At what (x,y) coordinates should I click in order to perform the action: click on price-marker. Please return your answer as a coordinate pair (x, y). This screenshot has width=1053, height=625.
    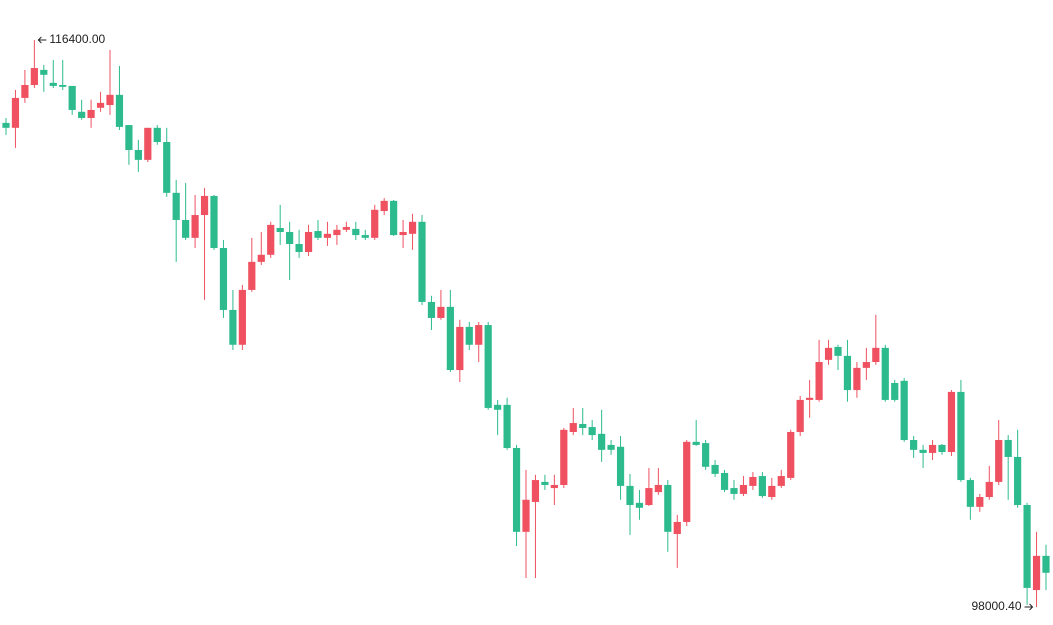
    Looking at the image, I should click on (1029, 607).